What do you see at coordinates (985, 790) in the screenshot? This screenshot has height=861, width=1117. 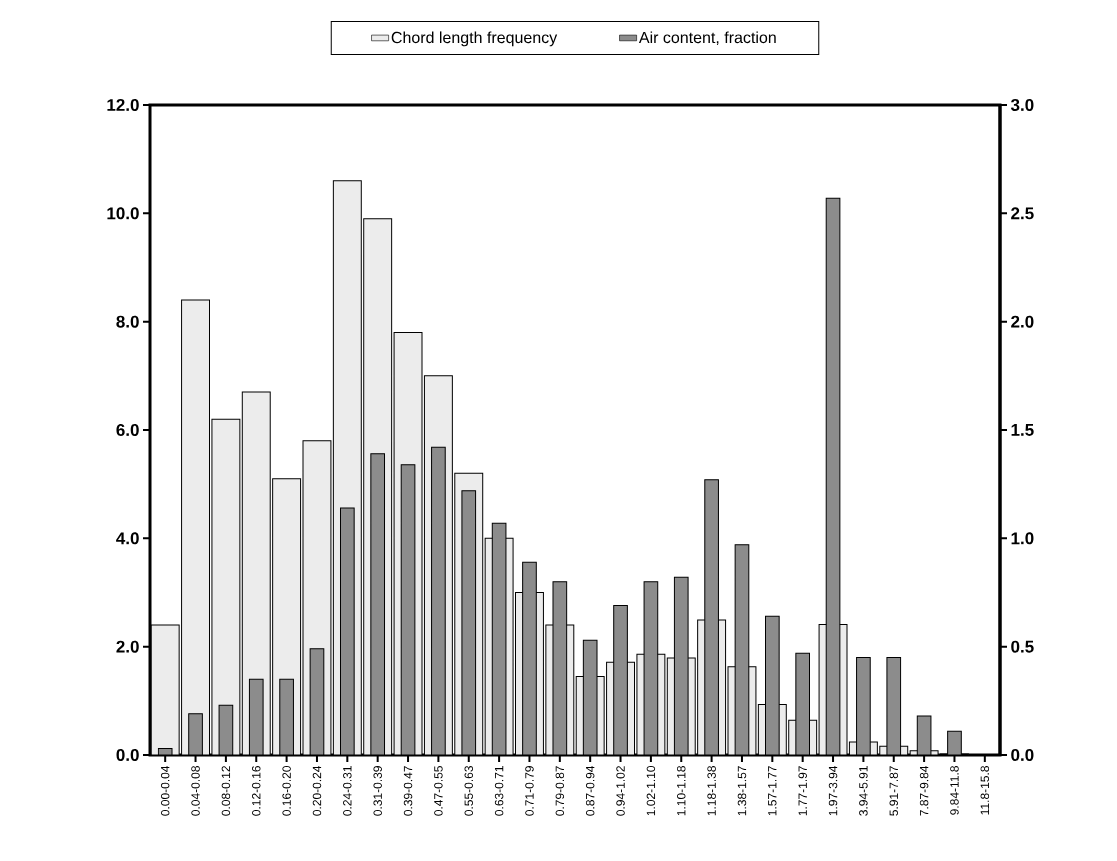 I see `x-tick-label: 11.8-15.8` at bounding box center [985, 790].